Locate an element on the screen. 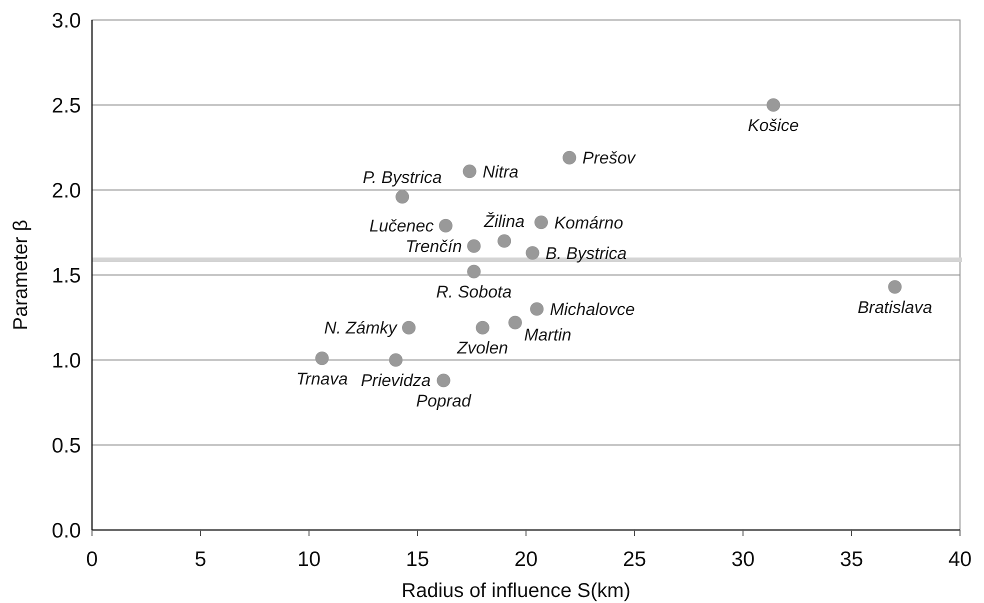  annotation: Košice is located at coordinates (773, 125).